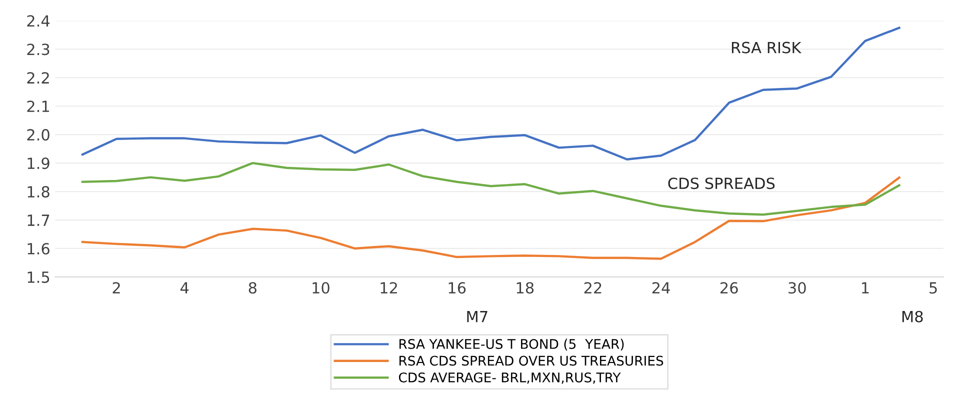 This screenshot has width=953, height=414. Describe the element at coordinates (661, 288) in the screenshot. I see `x-tick-label: 24` at that location.